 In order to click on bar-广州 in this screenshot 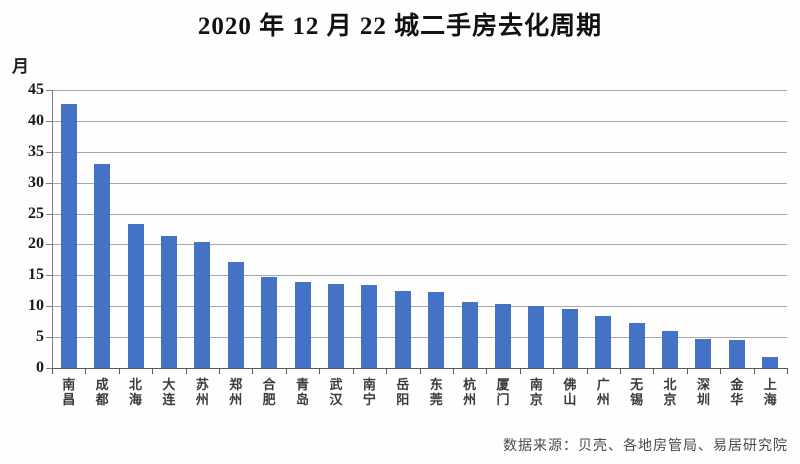, I will do `click(603, 342)`.